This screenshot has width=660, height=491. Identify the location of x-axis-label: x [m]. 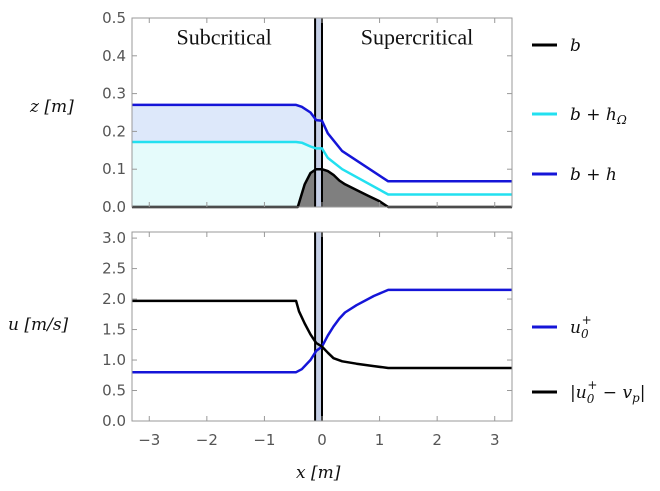
(318, 473).